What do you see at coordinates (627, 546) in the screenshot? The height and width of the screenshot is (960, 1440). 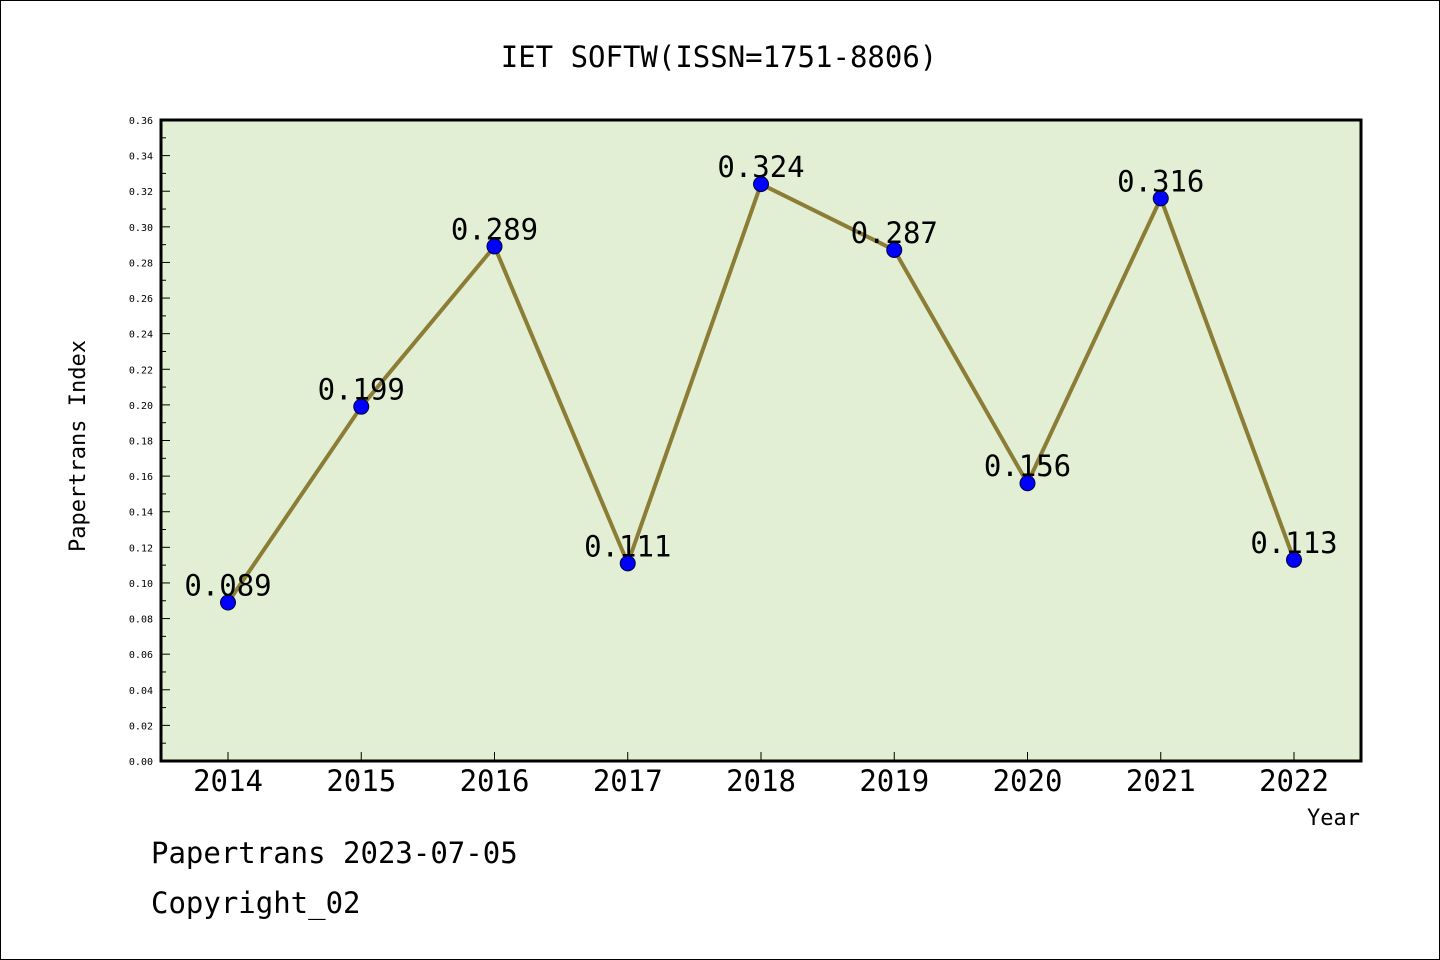 I see `data-label: 0.111` at bounding box center [627, 546].